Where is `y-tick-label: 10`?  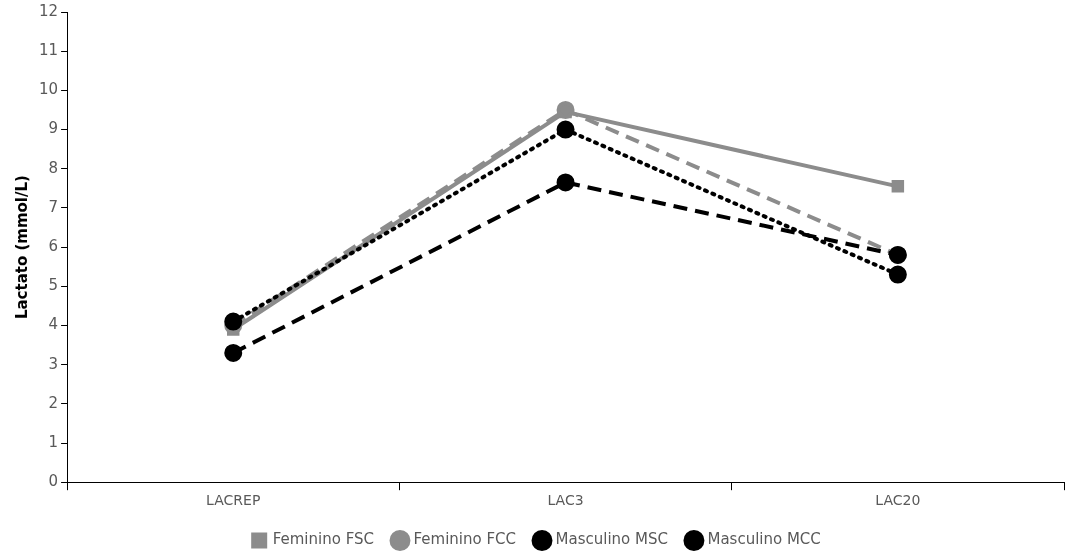
y-tick-label: 10 is located at coordinates (48, 89).